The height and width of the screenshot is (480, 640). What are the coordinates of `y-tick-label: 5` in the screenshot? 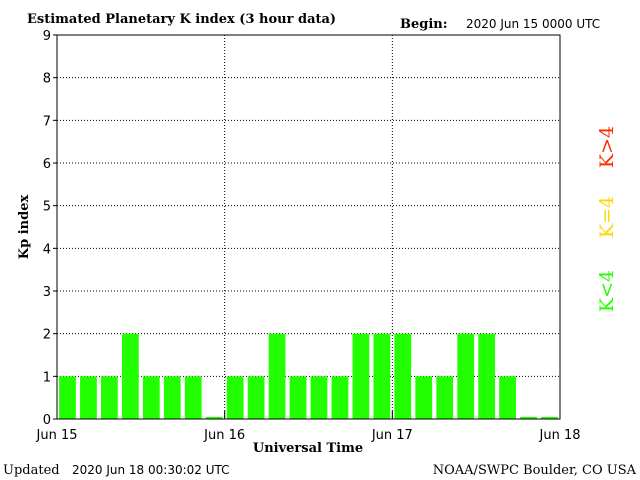 It's located at (47, 207).